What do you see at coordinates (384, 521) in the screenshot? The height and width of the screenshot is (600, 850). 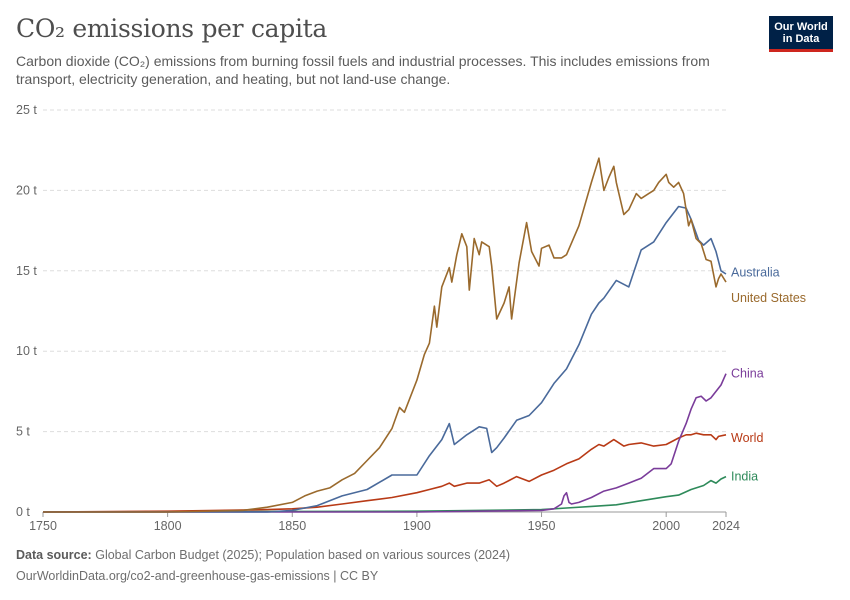 I see `x-axis: 1750 1800 1850 1900 1950 2000 2024` at bounding box center [384, 521].